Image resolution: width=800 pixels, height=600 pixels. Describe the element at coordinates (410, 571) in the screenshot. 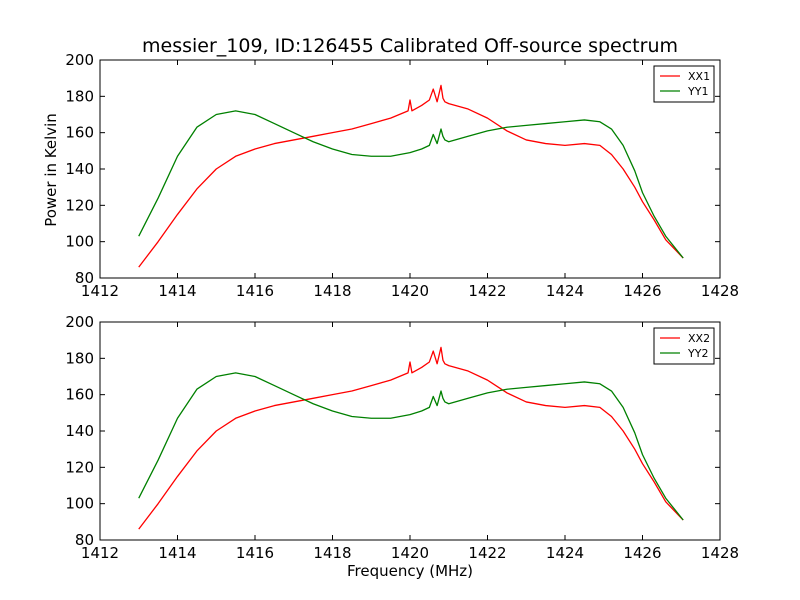

I see `x-axis-label: Frequency (MHz)` at that location.